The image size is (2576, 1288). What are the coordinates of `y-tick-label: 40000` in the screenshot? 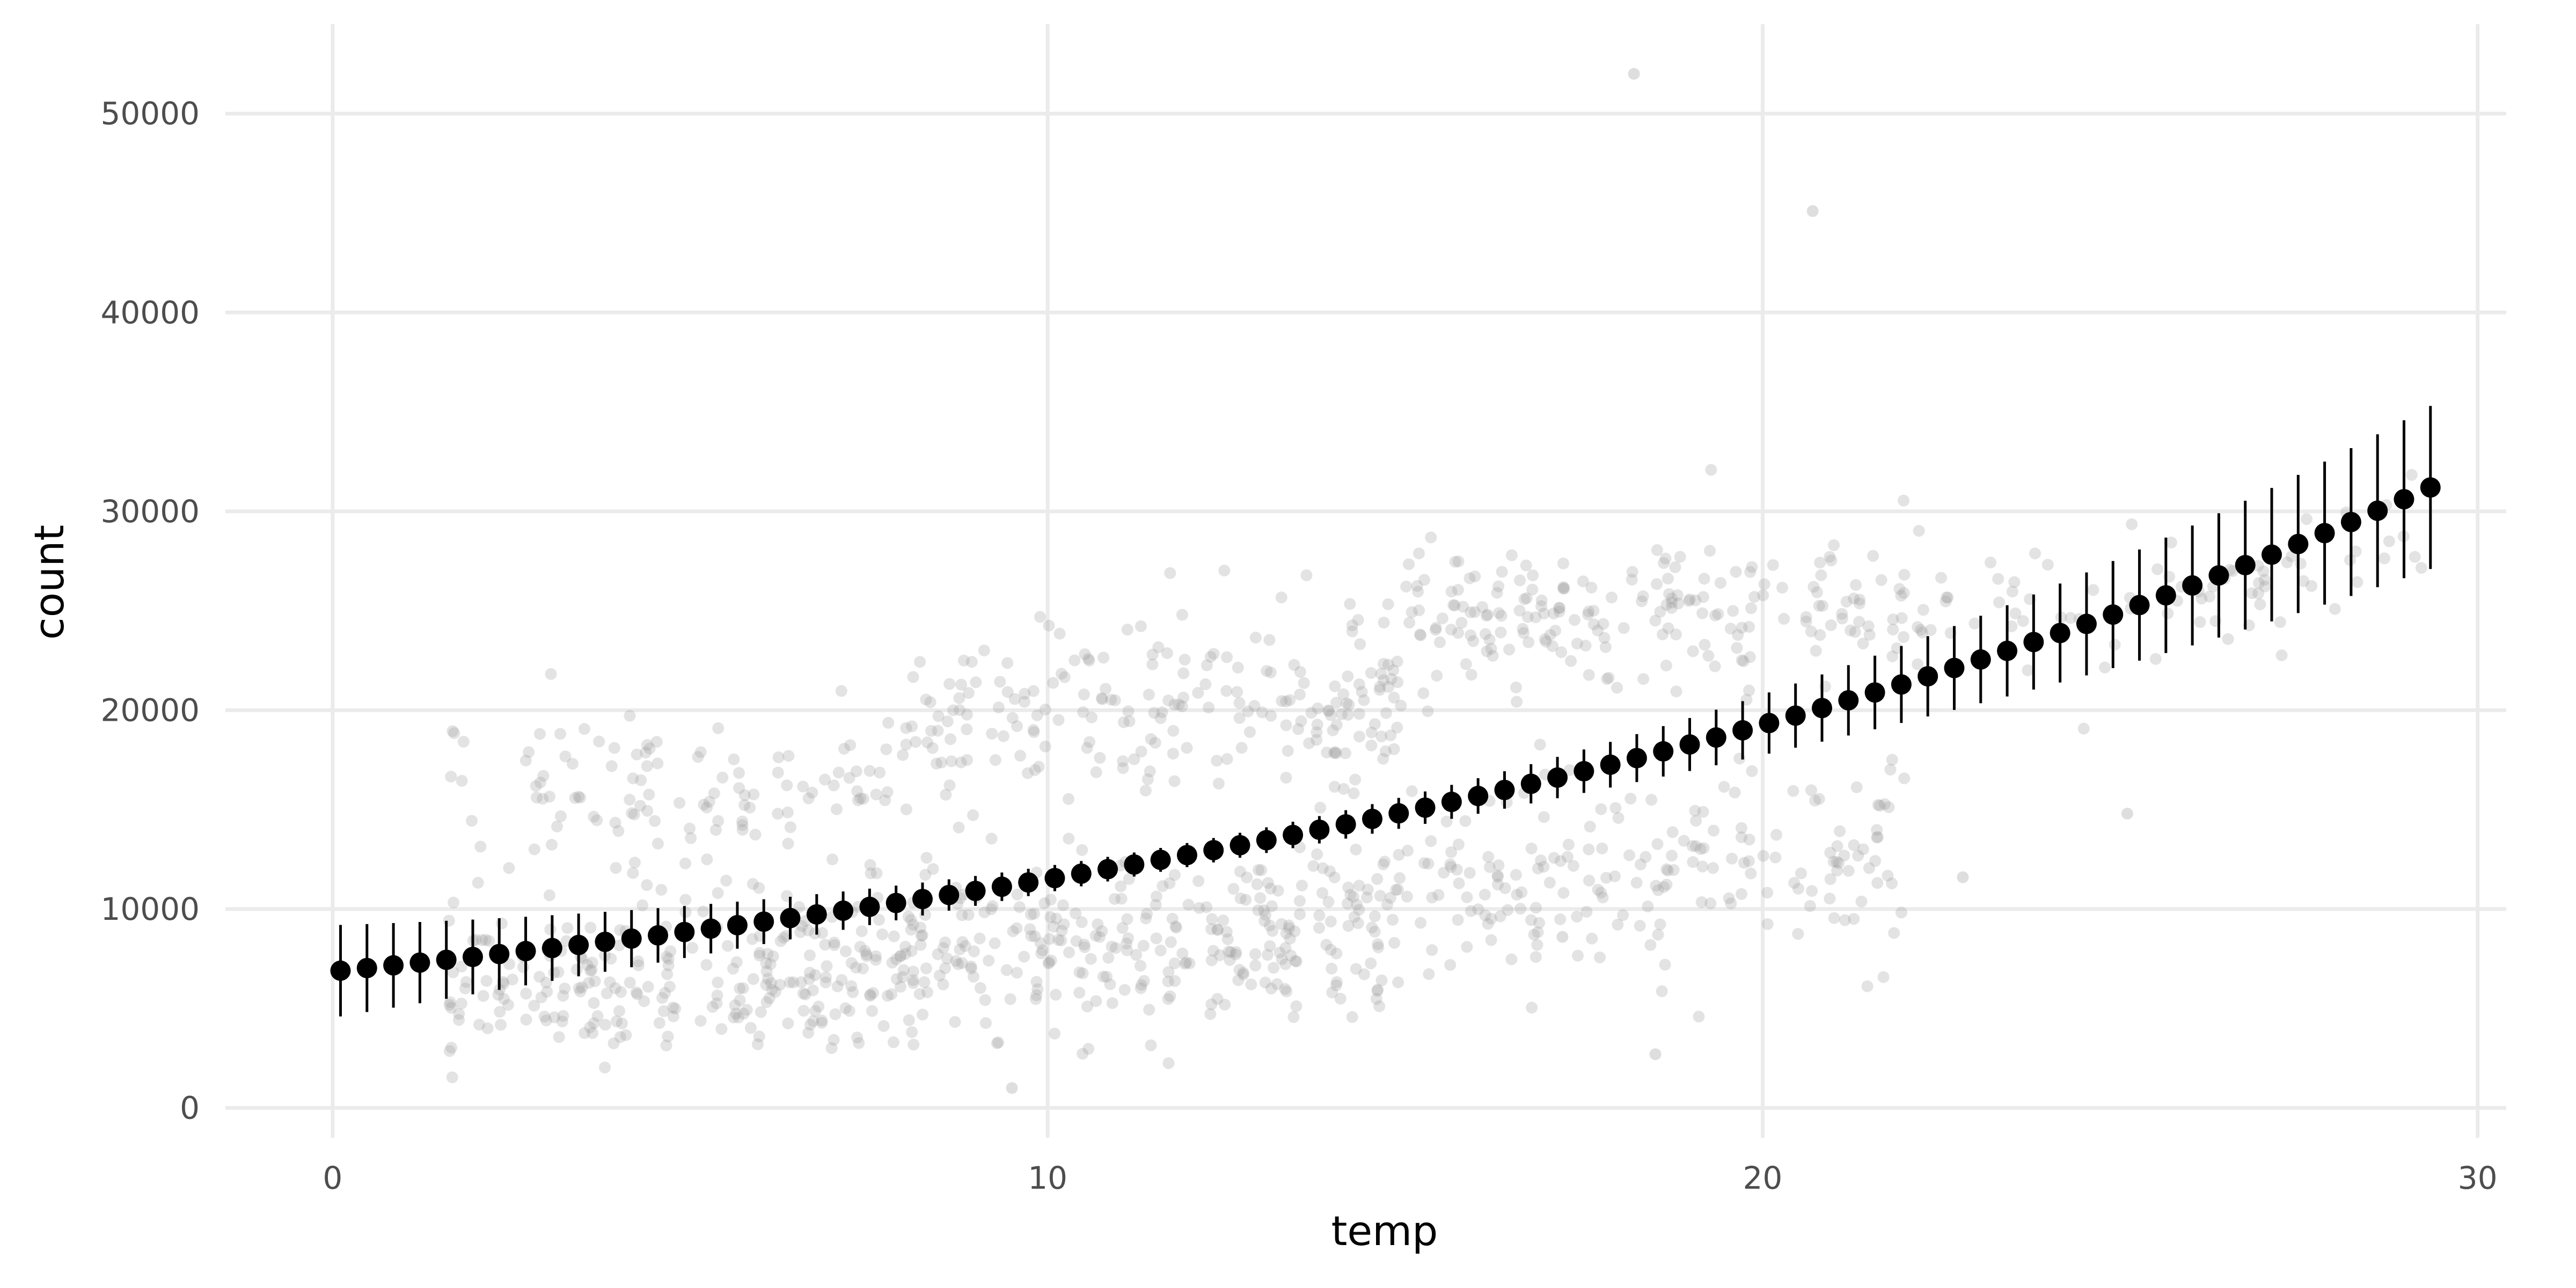 It's located at (150, 312).